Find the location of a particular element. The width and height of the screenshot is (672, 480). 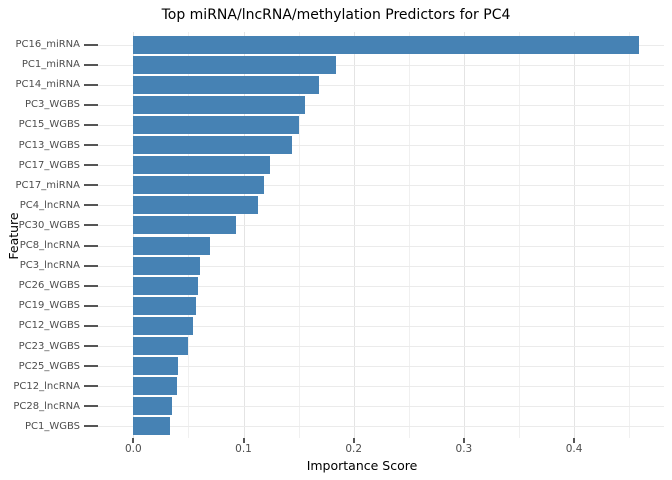

y-tick-label: PC30_WGBS is located at coordinates (49, 225).